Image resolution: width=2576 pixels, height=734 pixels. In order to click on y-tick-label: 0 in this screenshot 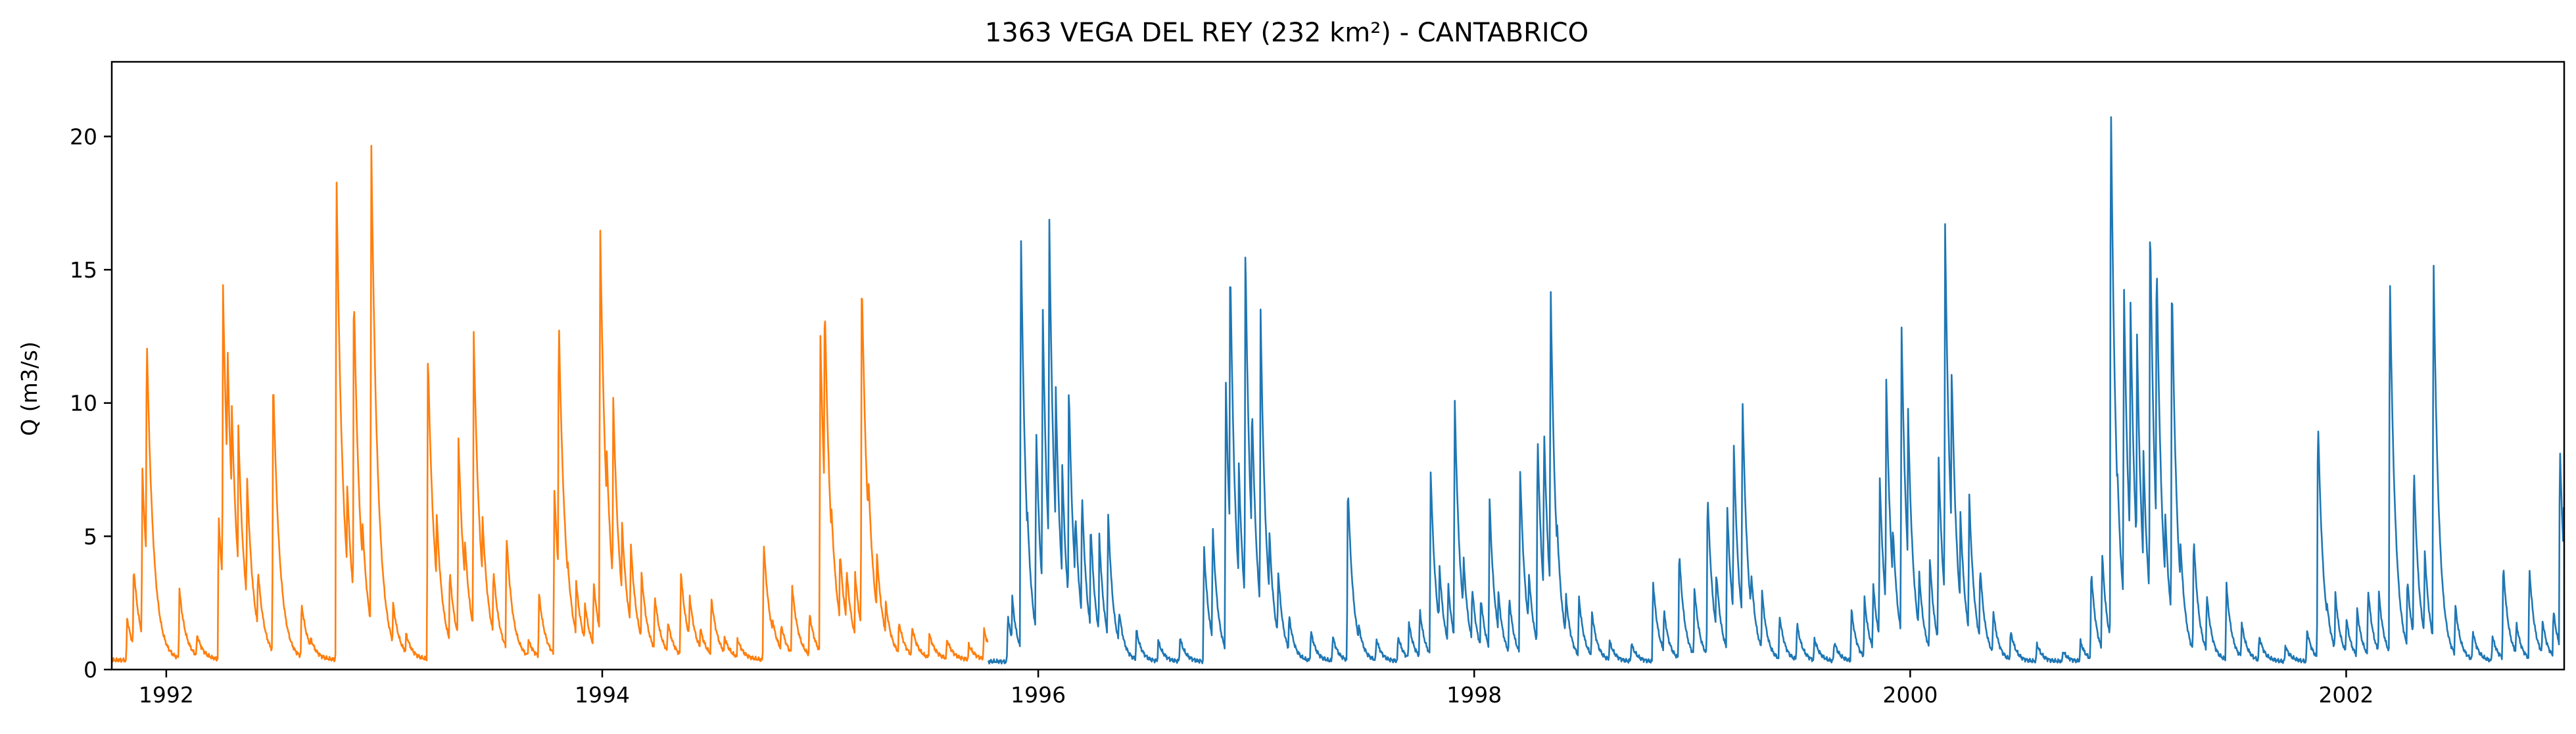, I will do `click(90, 670)`.